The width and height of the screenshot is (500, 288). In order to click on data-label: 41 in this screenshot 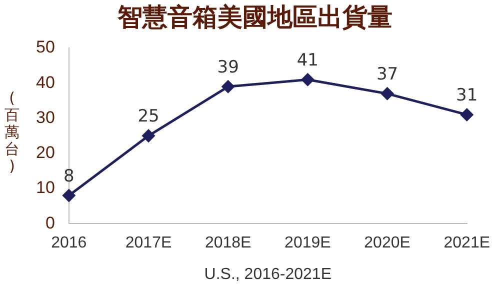, I will do `click(307, 60)`.